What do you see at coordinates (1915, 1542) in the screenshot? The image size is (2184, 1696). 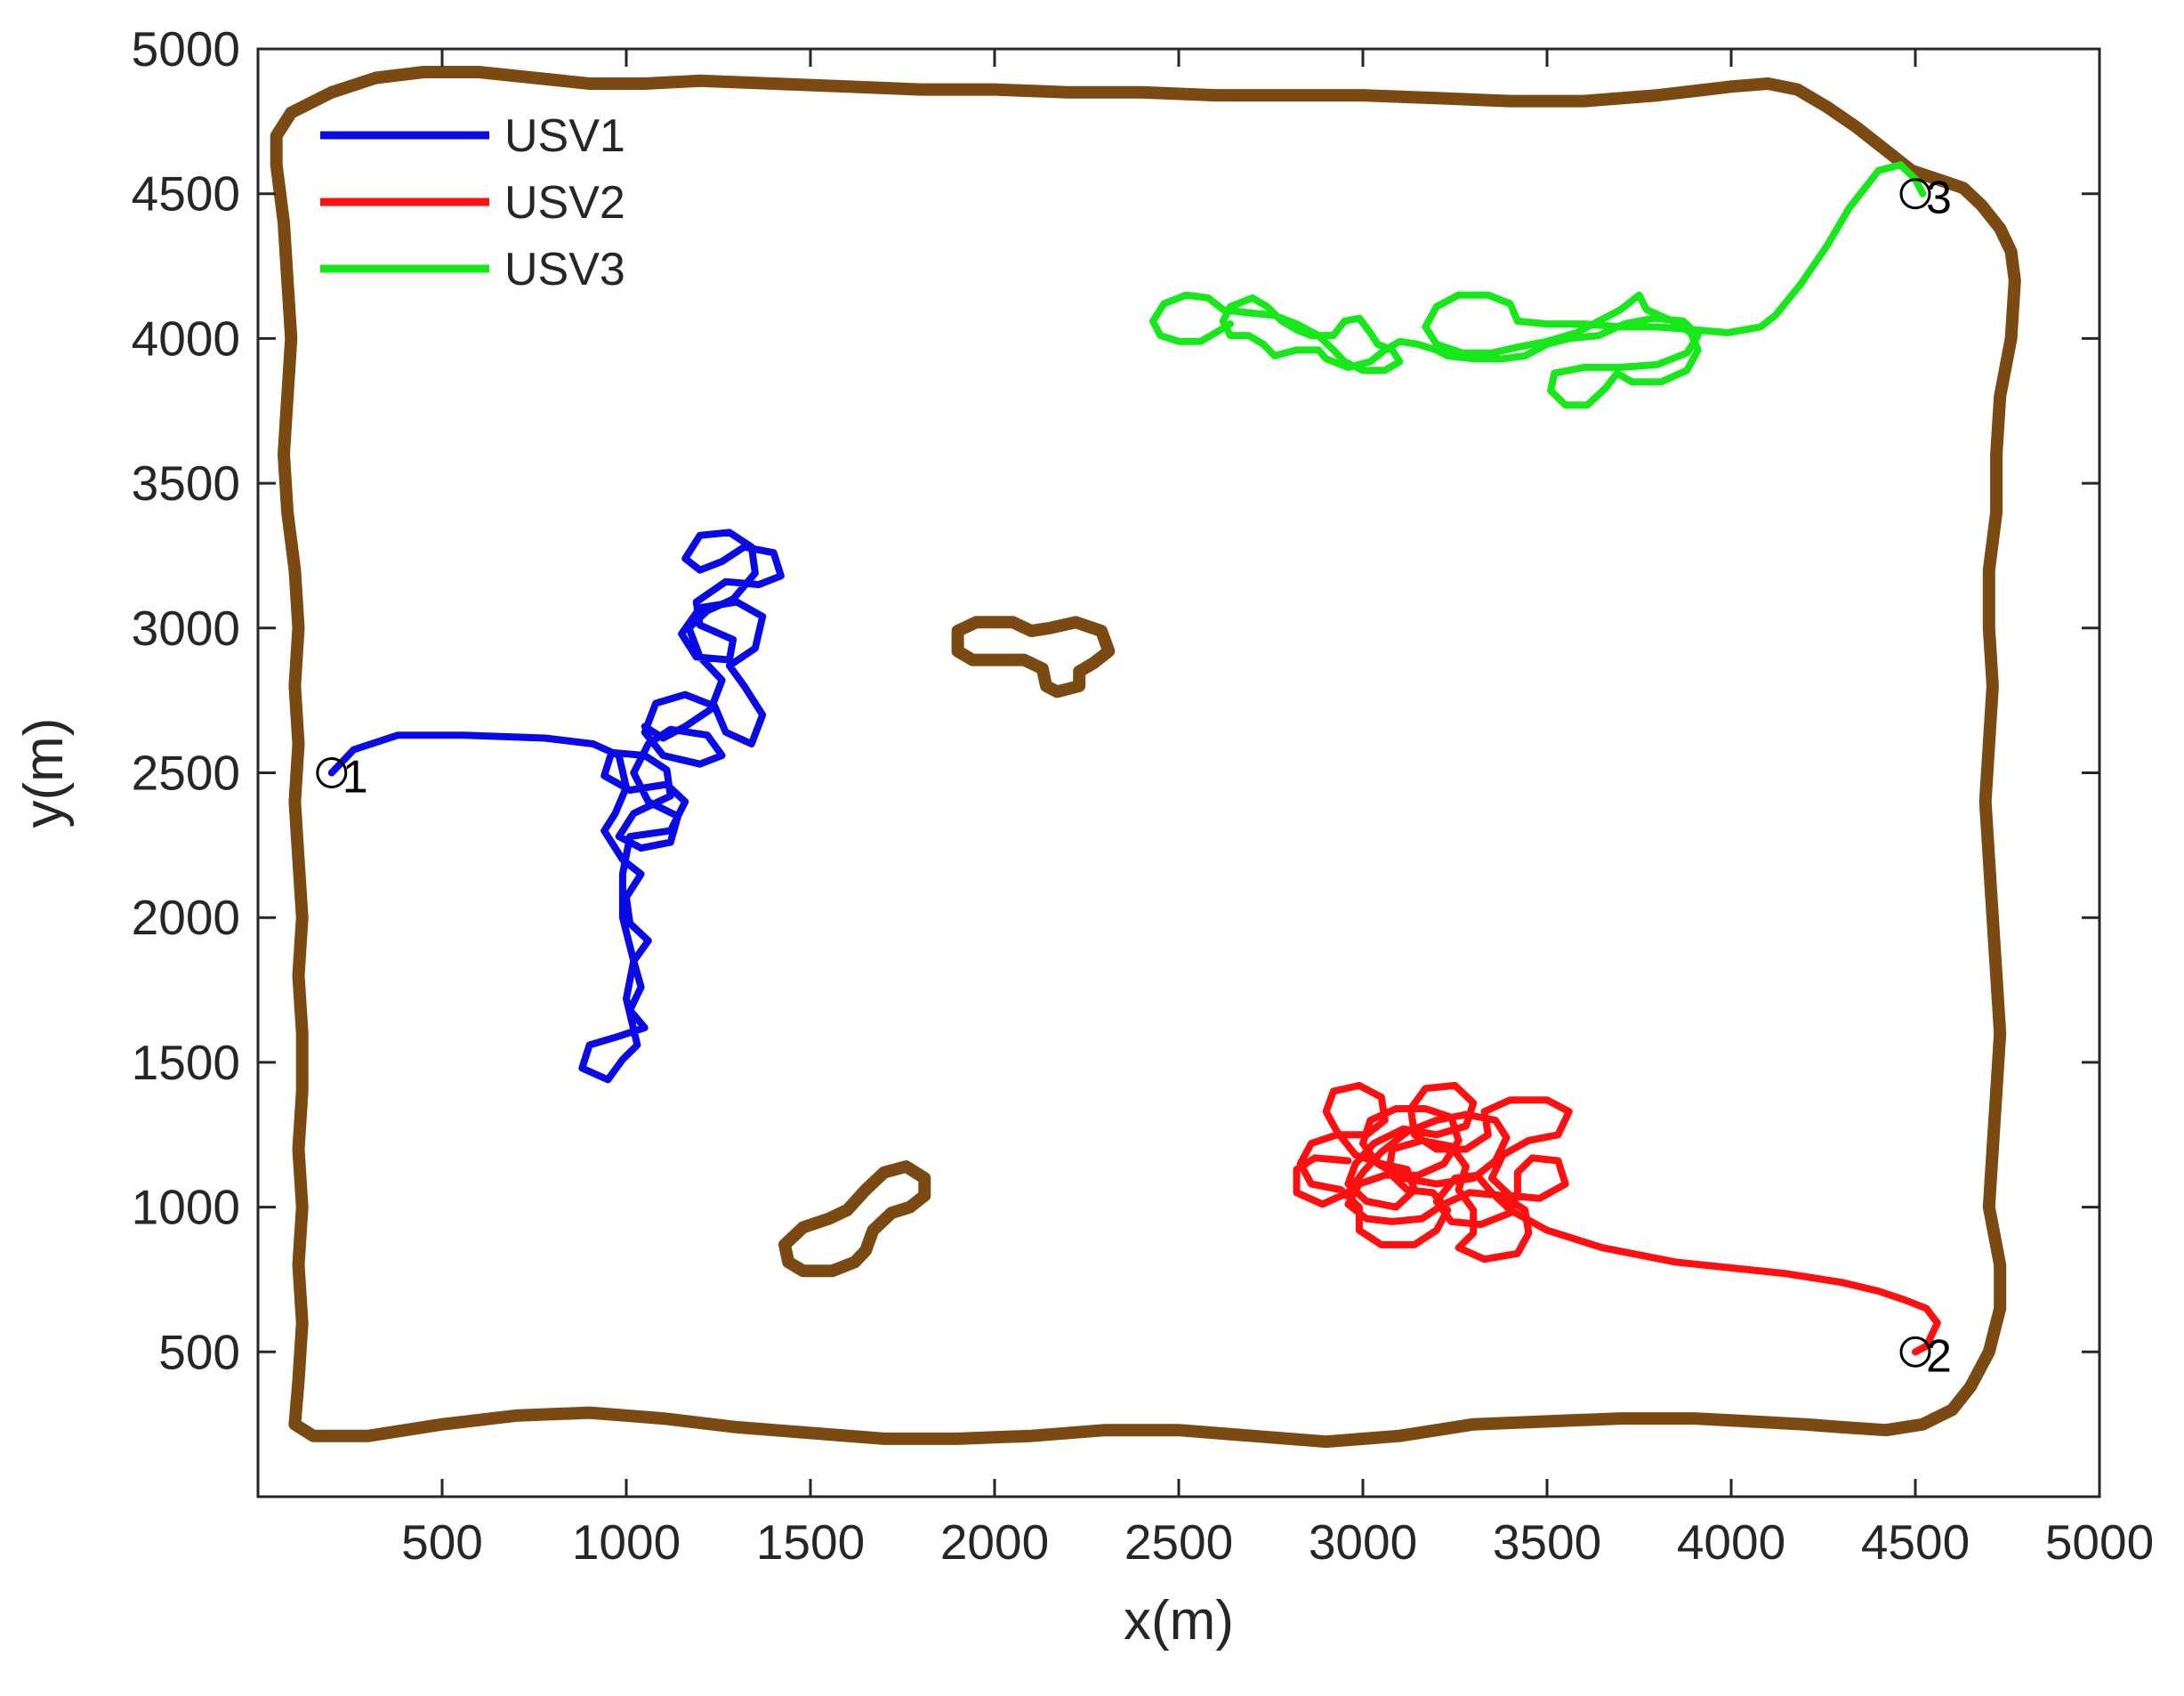 I see `x-tick-label: 4500` at bounding box center [1915, 1542].